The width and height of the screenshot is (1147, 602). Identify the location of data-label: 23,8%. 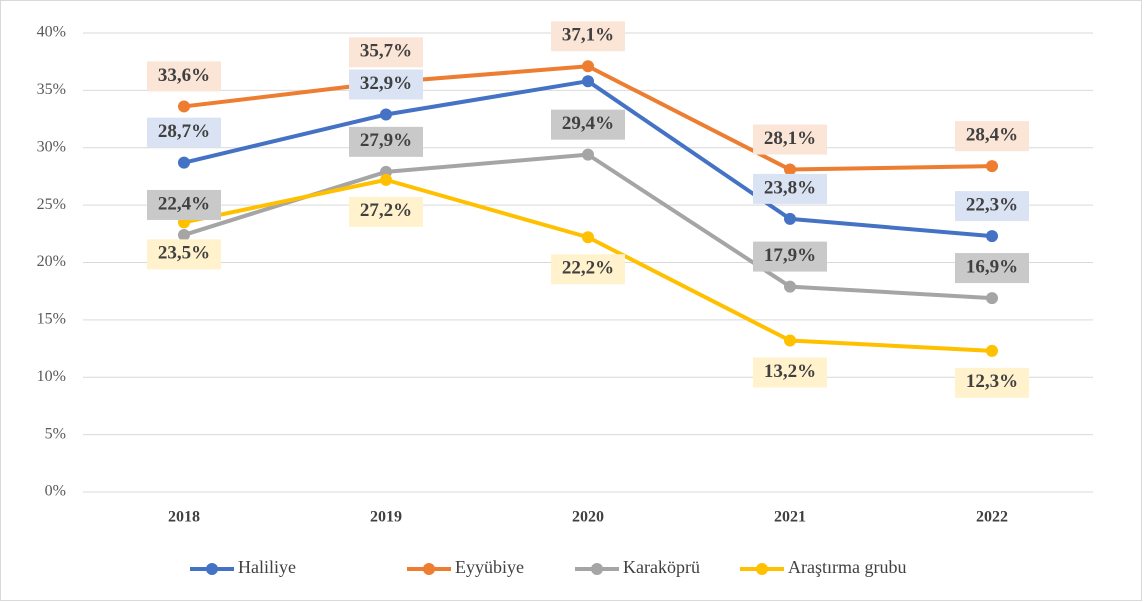
(790, 187).